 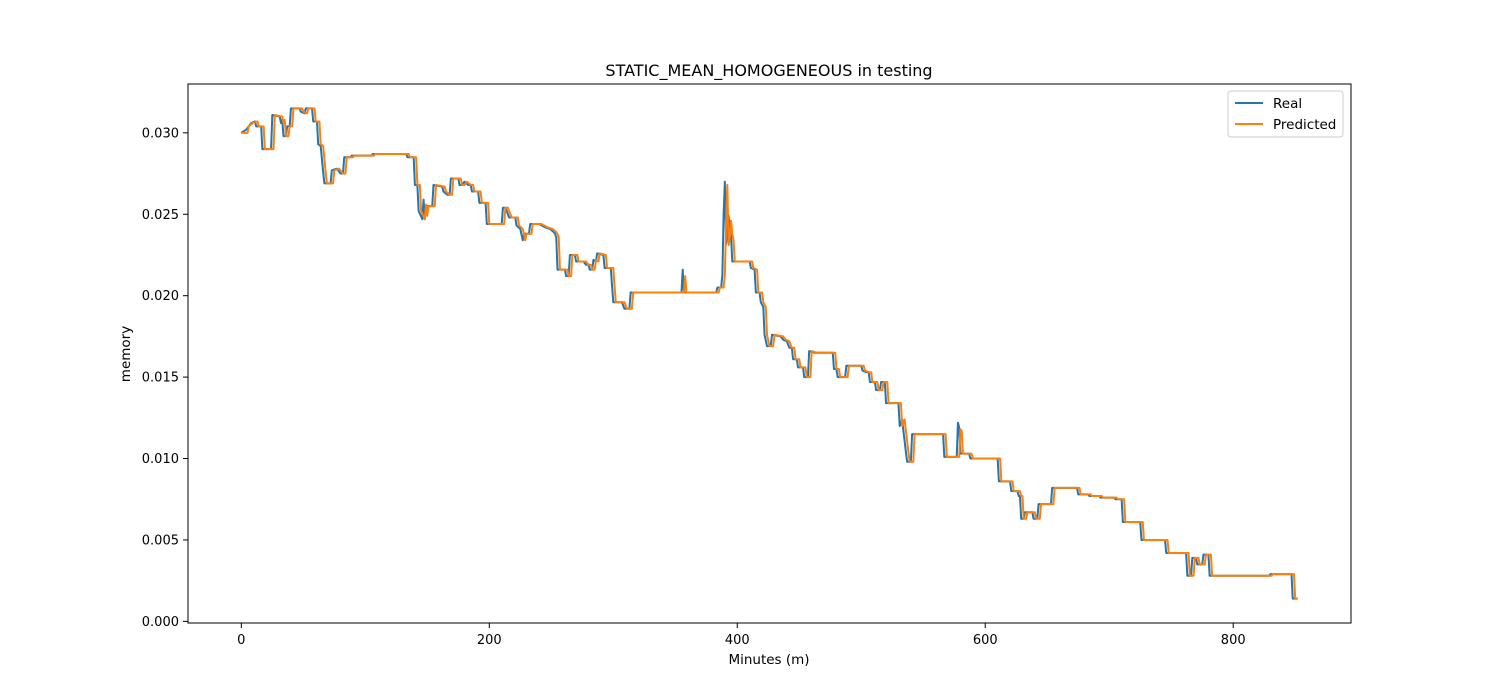 What do you see at coordinates (160, 296) in the screenshot?
I see `y-tick-label: 0.020` at bounding box center [160, 296].